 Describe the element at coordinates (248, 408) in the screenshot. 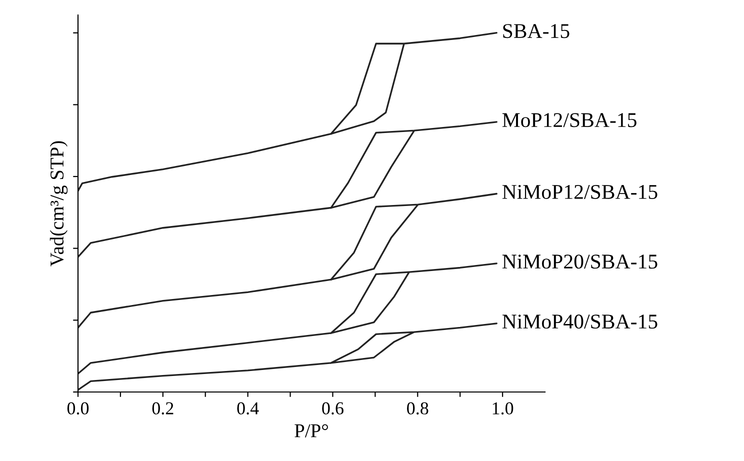

I see `x-tick-label: 0.4` at that location.